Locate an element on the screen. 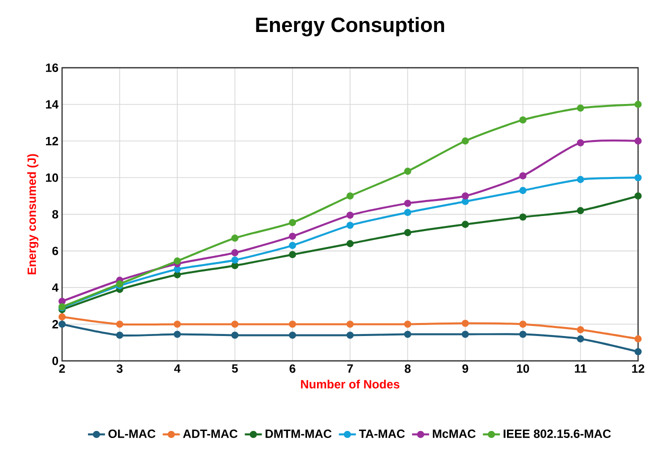  legend-label: DMTM-MAC is located at coordinates (299, 434).